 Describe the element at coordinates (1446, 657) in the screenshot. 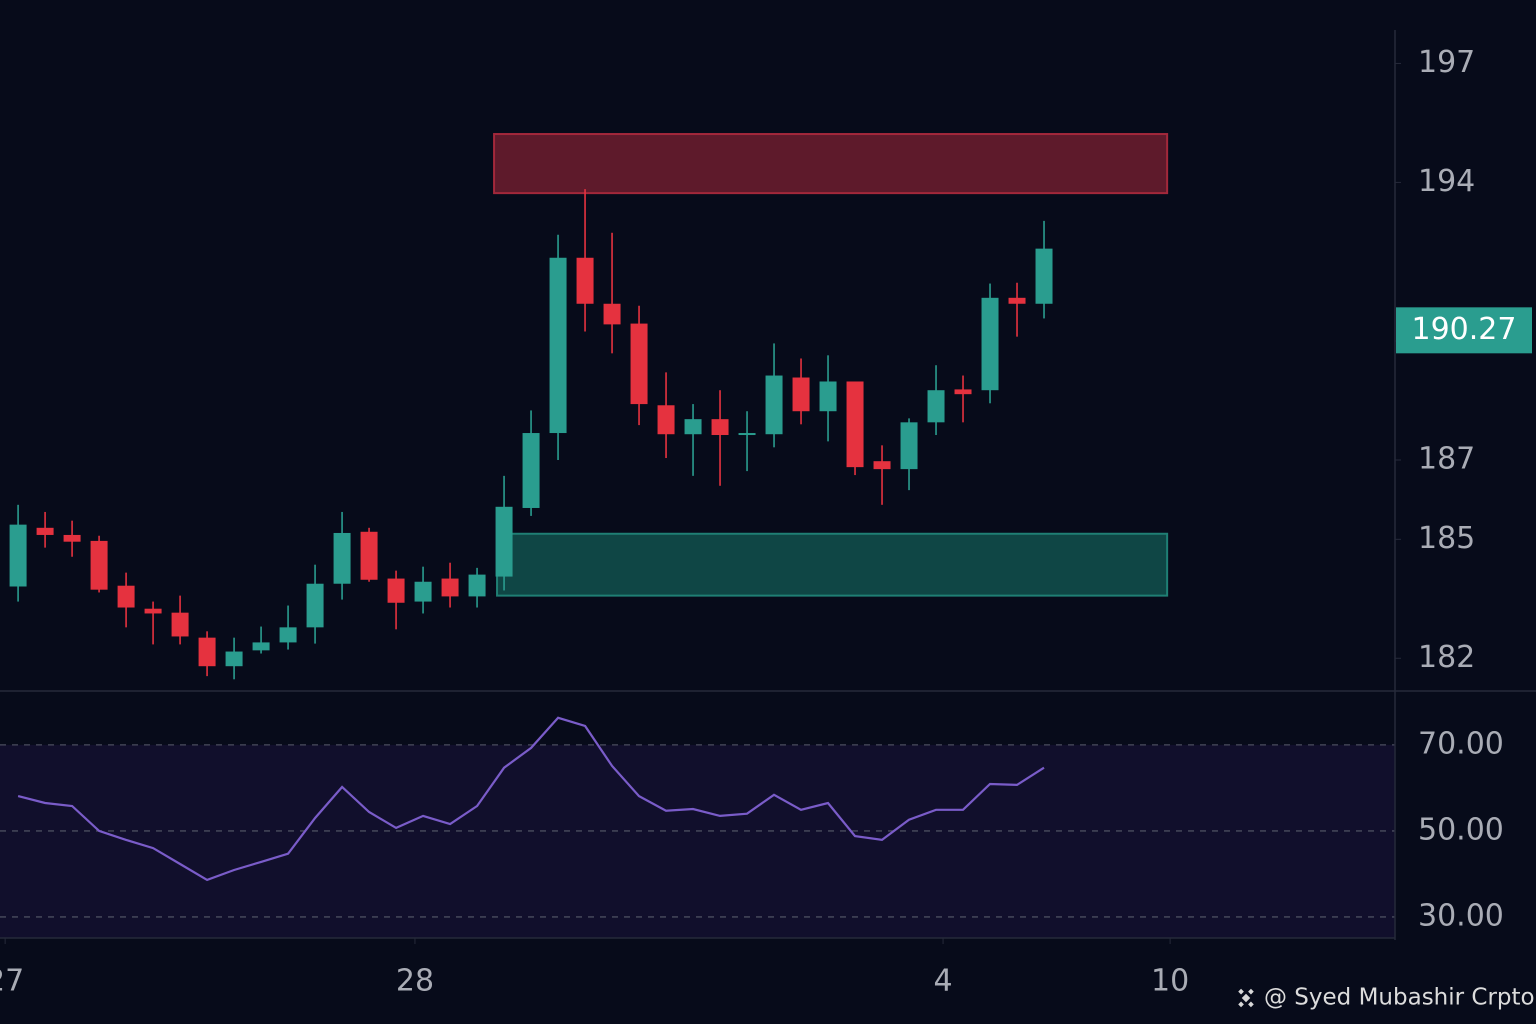

I see `y-tick-label: 182` at that location.